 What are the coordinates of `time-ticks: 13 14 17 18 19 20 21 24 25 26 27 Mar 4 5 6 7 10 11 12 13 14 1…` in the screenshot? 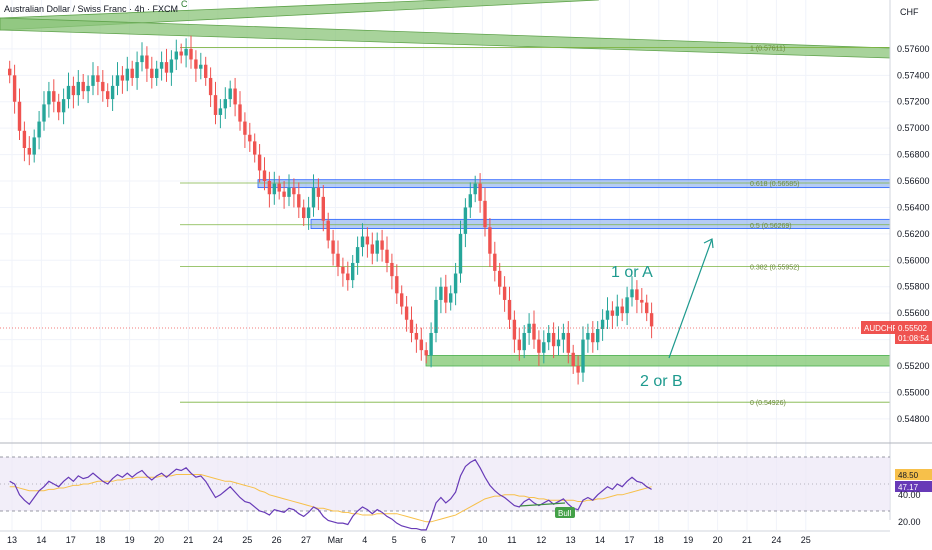 It's located at (409, 540).